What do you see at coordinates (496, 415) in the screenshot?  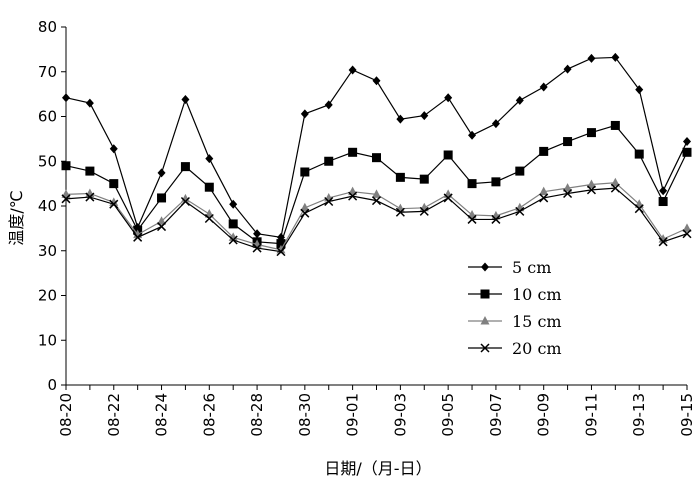 I see `x-tick-label: 09-07` at bounding box center [496, 415].